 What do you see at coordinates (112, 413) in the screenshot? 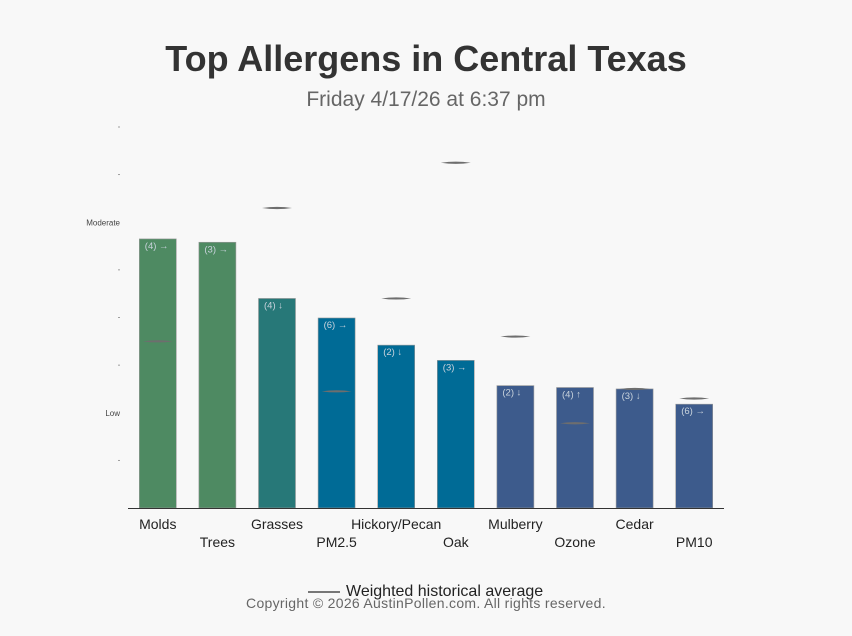
I see `y-tick-label: Low` at bounding box center [112, 413].